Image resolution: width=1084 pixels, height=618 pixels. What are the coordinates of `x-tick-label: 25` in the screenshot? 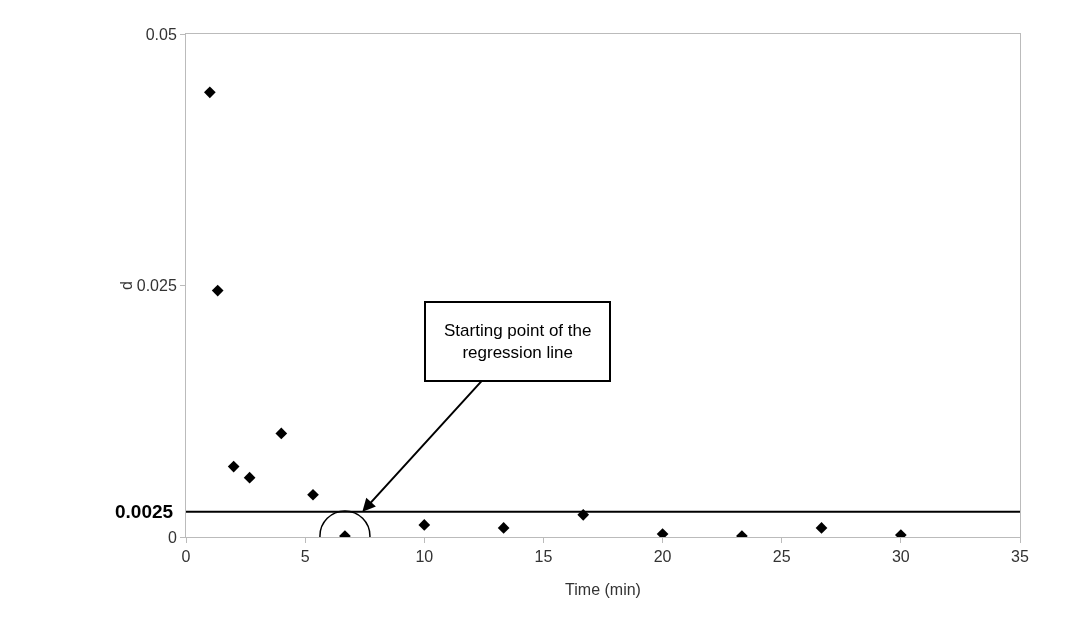 It's located at (781, 557).